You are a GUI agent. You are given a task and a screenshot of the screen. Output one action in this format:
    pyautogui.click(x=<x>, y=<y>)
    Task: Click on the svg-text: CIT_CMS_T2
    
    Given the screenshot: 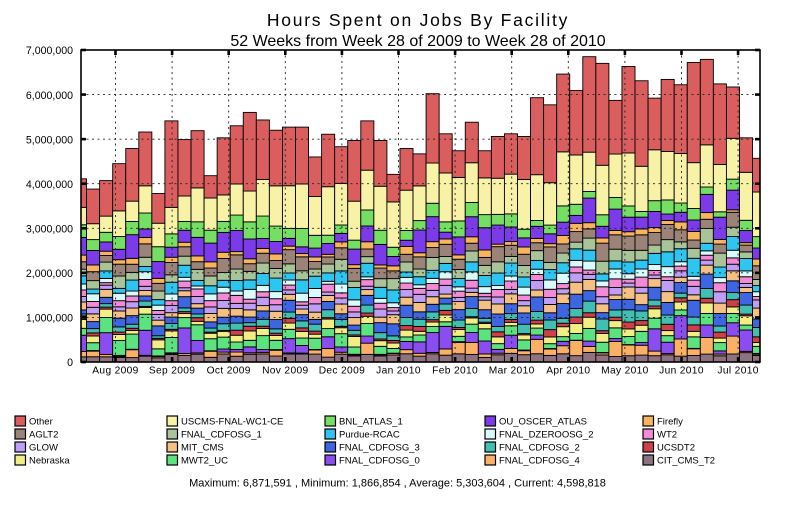 What is the action you would take?
    pyautogui.click(x=686, y=460)
    